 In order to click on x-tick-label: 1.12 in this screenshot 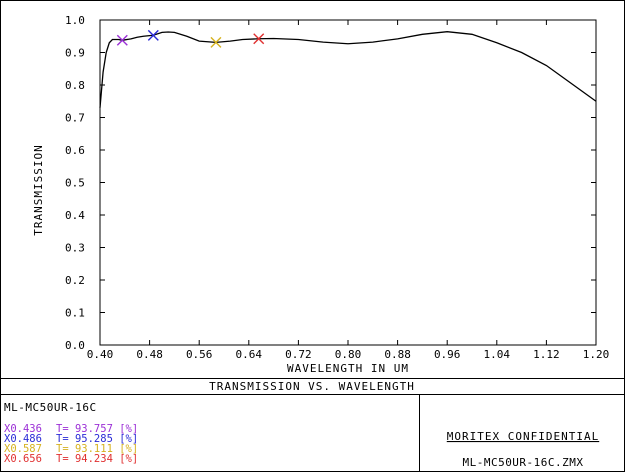, I will do `click(546, 354)`.